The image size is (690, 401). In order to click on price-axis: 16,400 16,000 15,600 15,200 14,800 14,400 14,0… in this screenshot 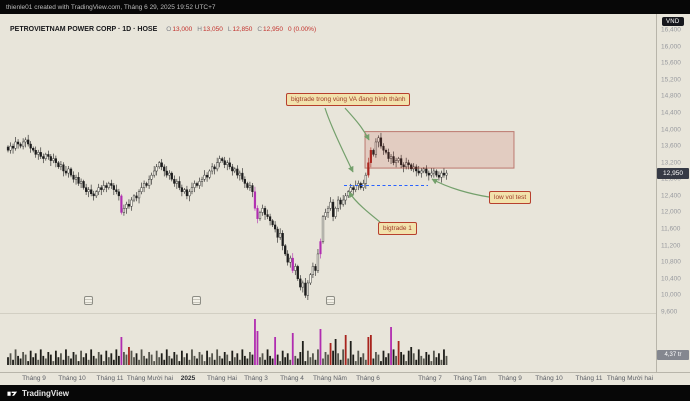, I will do `click(673, 193)`.